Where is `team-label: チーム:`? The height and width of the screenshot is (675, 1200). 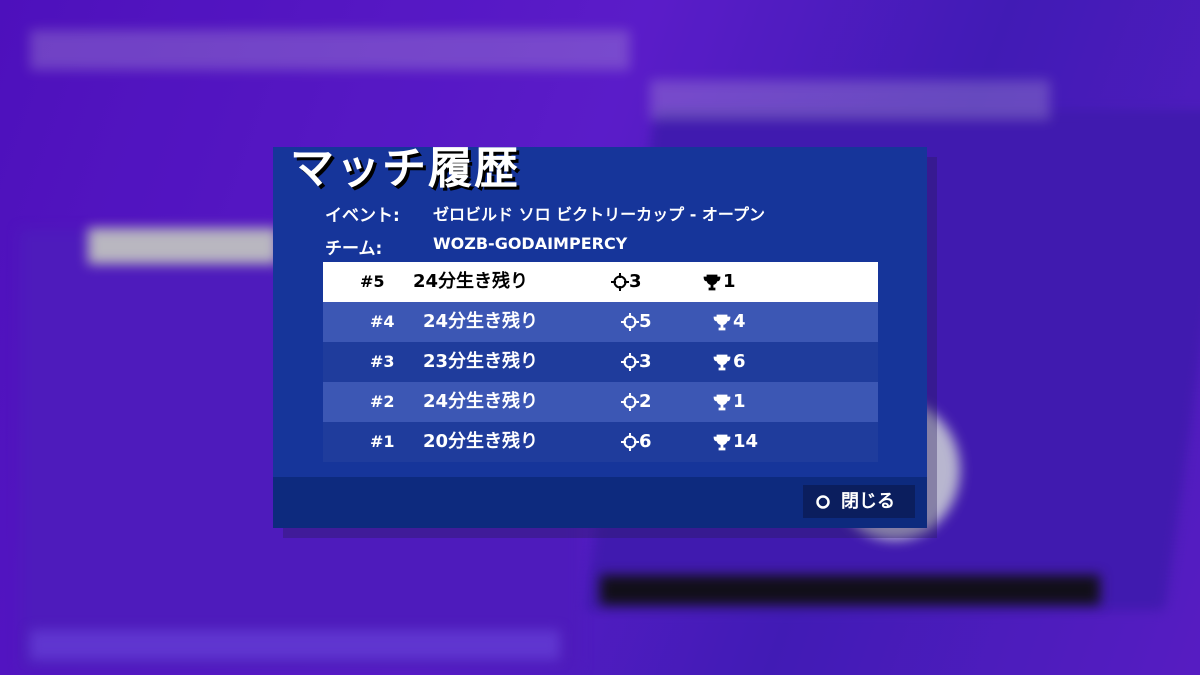 team-label: チーム: is located at coordinates (354, 249).